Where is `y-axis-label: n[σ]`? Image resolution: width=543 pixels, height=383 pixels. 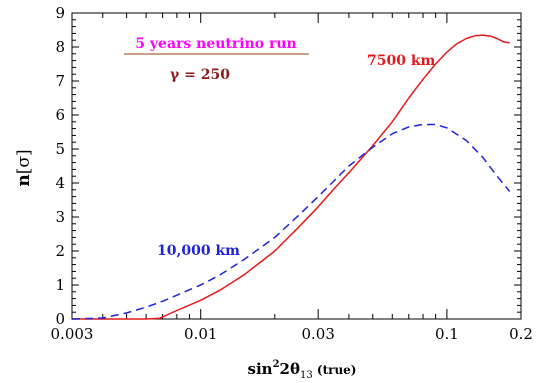
y-axis-label: n[σ] is located at coordinates (24, 167).